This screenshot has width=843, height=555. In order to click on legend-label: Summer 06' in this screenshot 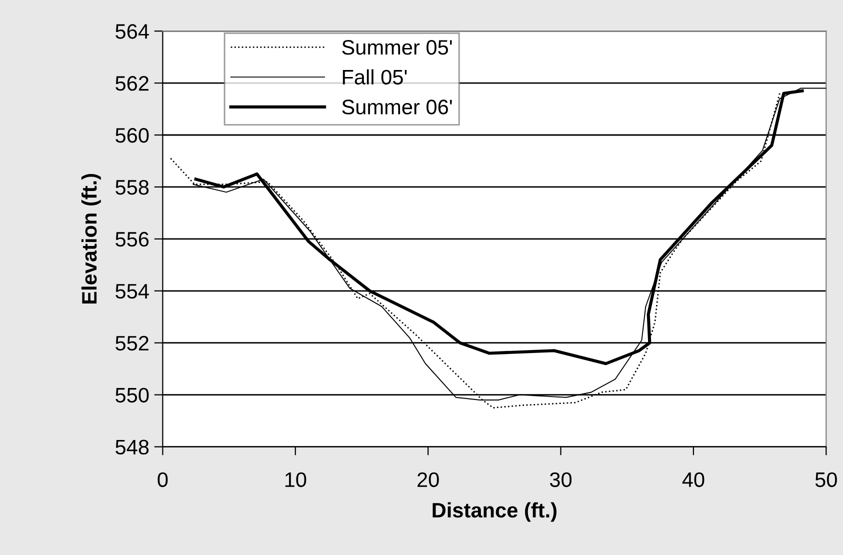, I will do `click(397, 107)`.